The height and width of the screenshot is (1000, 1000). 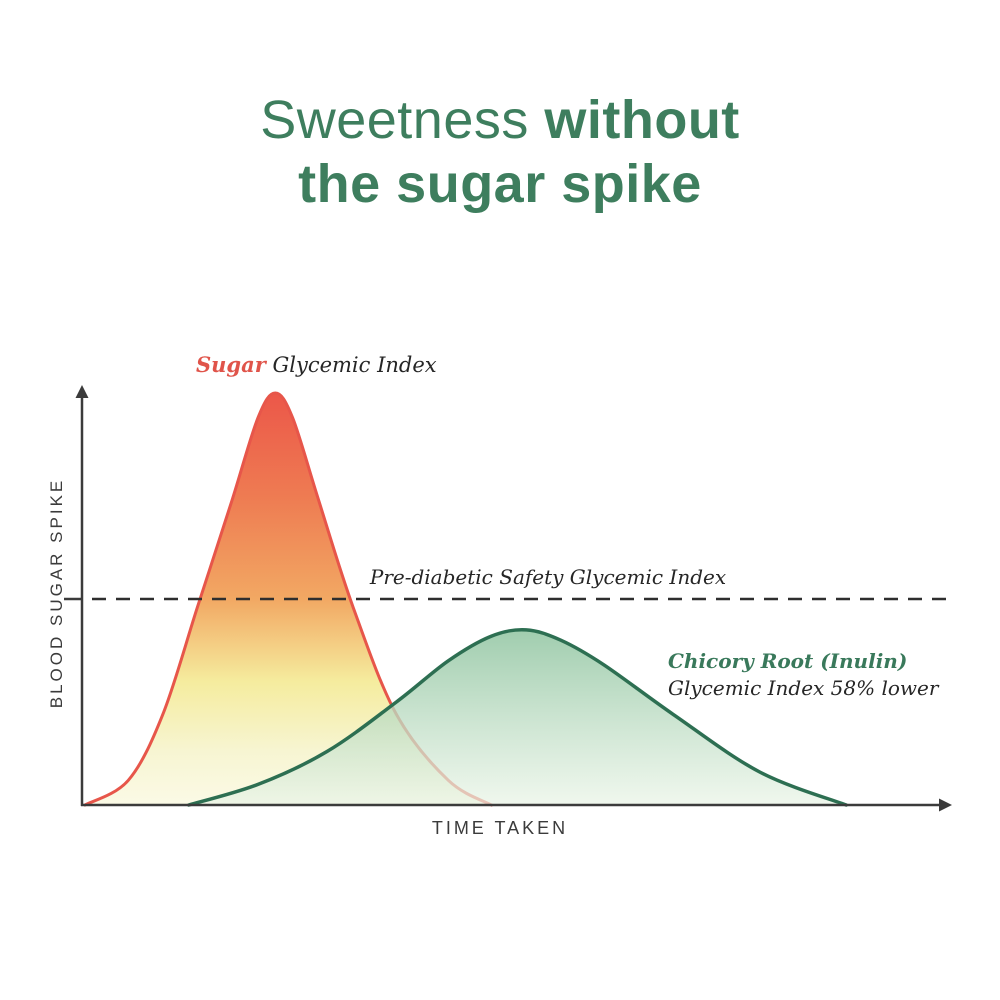 What do you see at coordinates (500, 184) in the screenshot?
I see `title-line-2: the sugar spike` at bounding box center [500, 184].